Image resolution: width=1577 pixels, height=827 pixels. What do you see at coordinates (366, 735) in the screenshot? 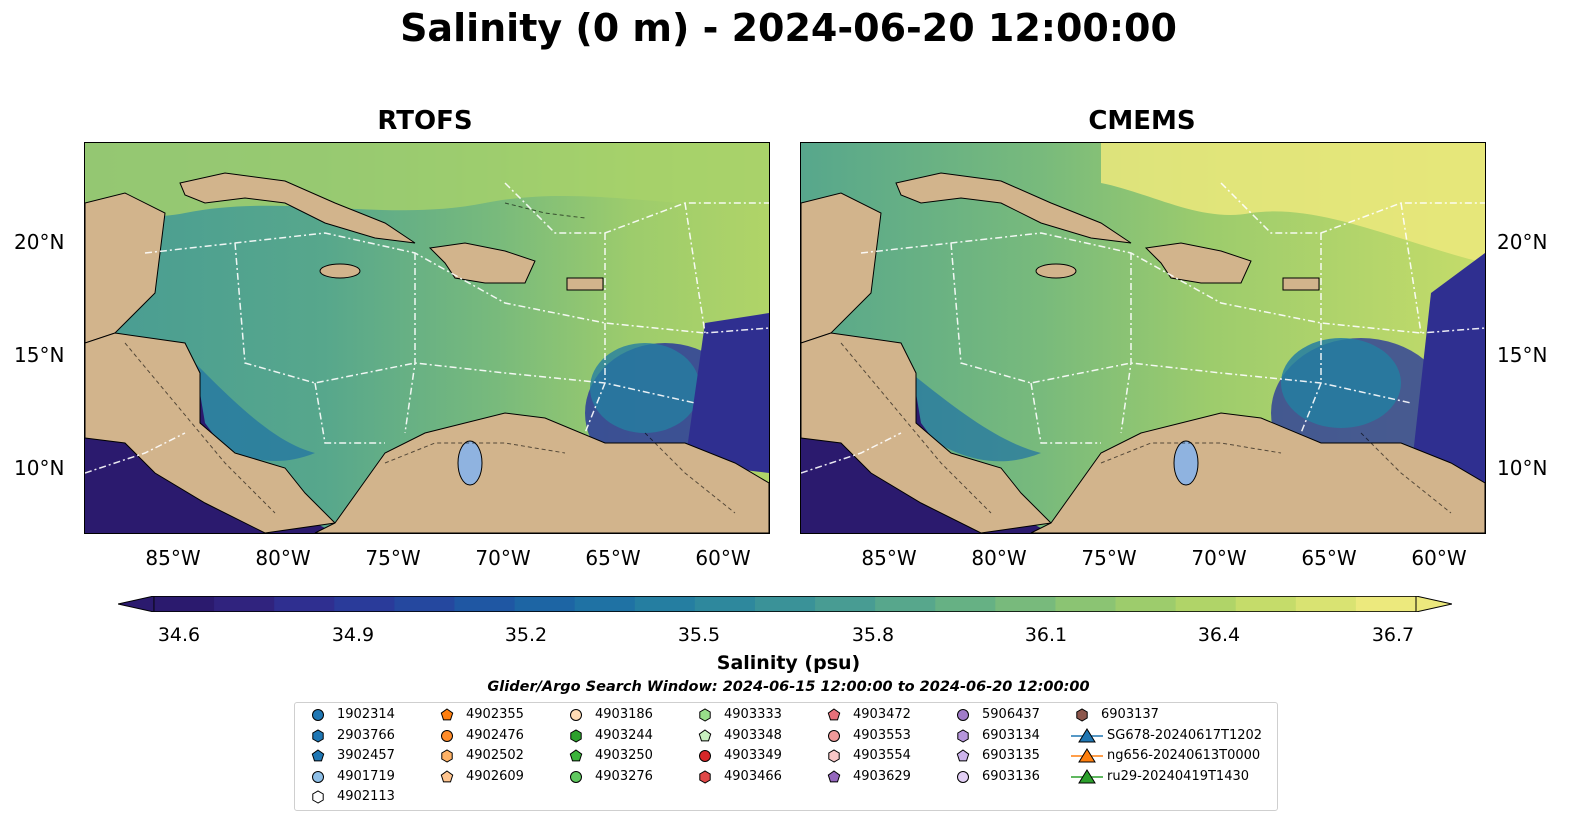
I see `legend-label: 2903766` at bounding box center [366, 735].